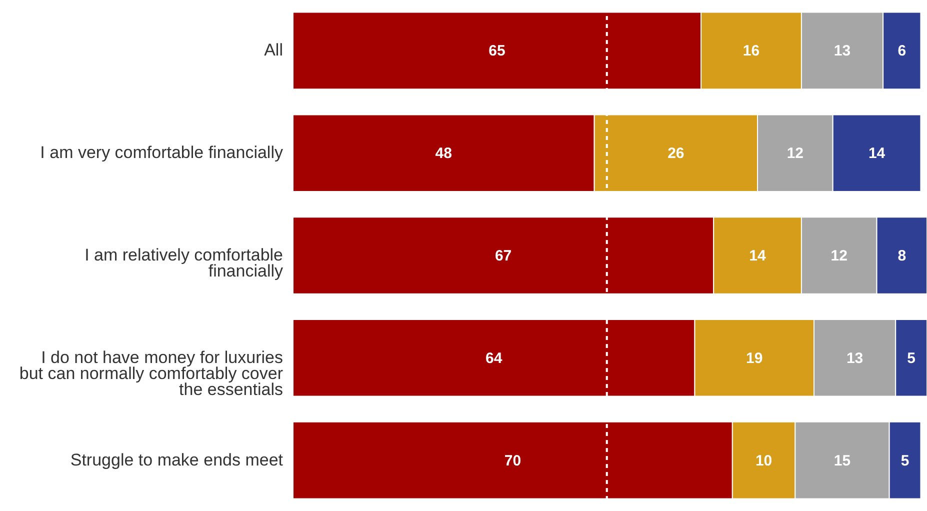  What do you see at coordinates (494, 358) in the screenshot?
I see `data-label: 64` at bounding box center [494, 358].